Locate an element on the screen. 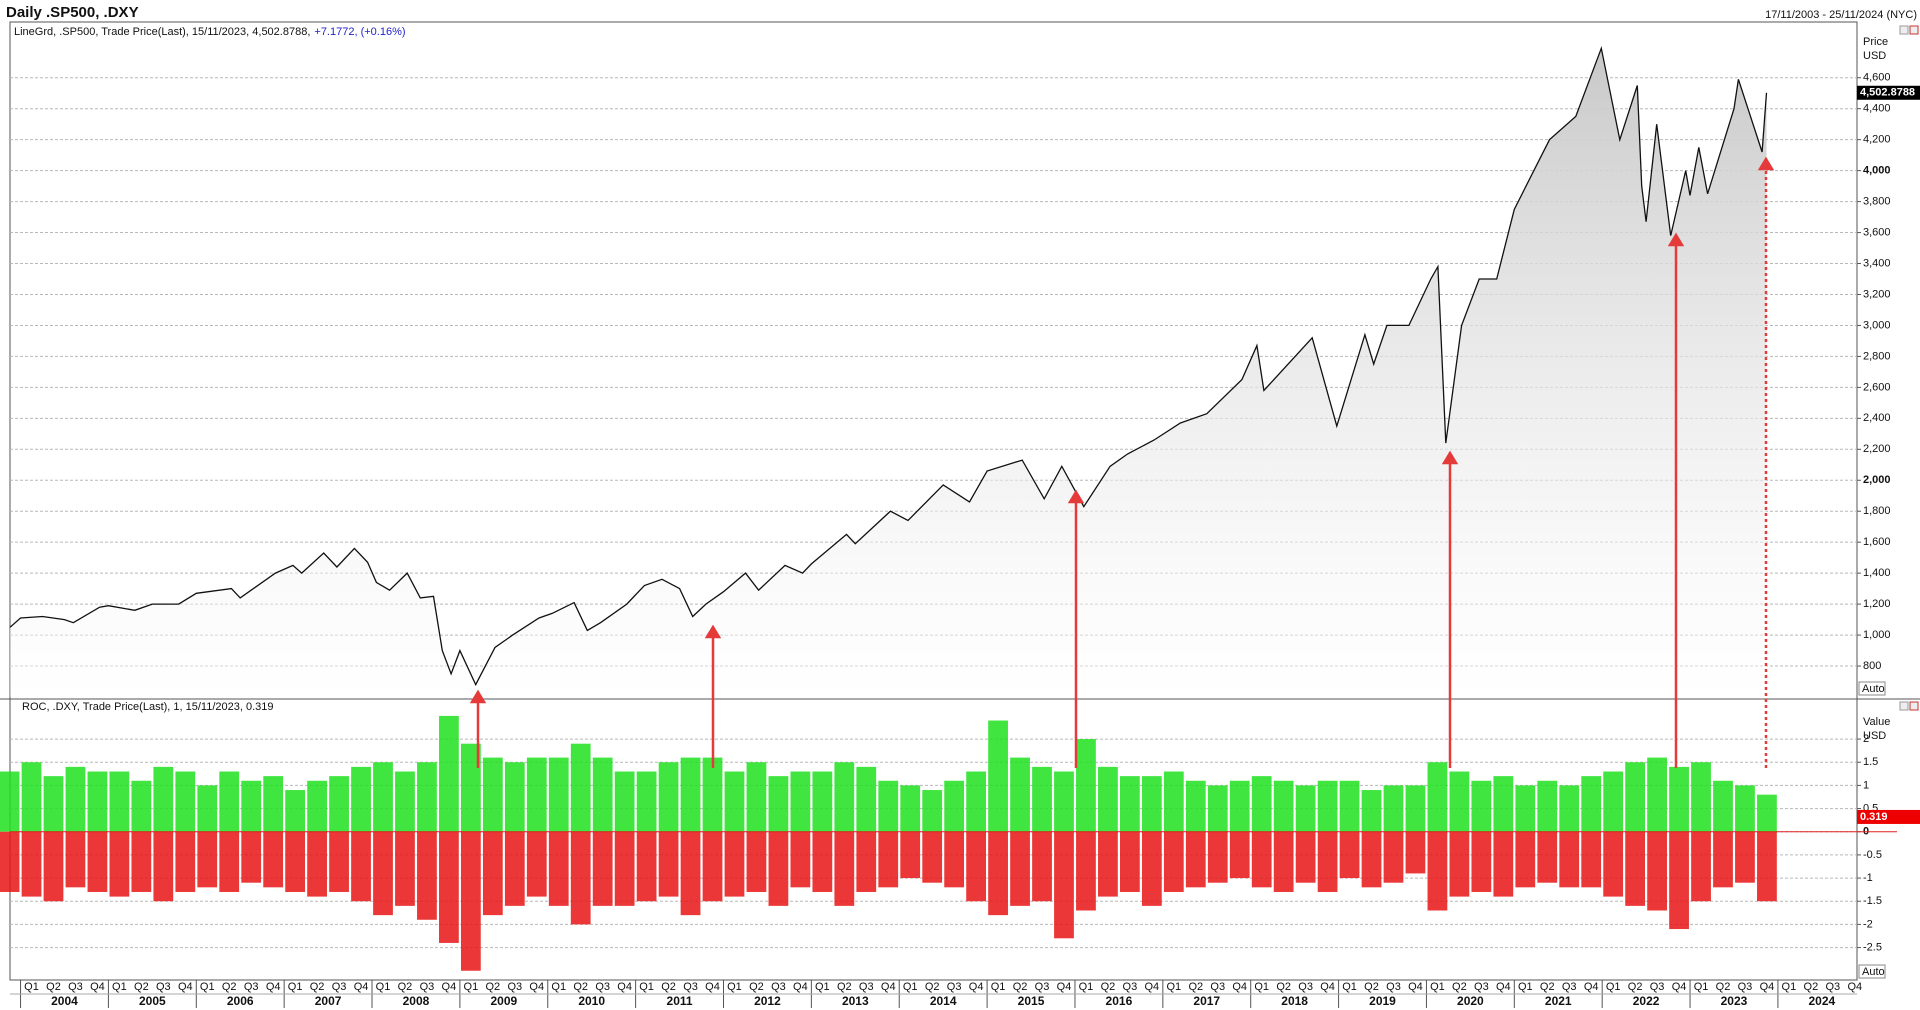 Image resolution: width=1920 pixels, height=1010 pixels. x-year-label: 2023 is located at coordinates (1734, 1001).